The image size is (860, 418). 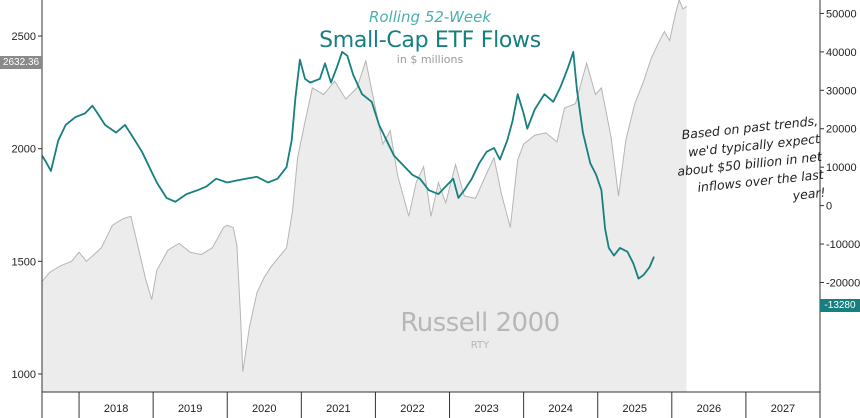 I want to click on right-tick-label: -20000, so click(x=843, y=283).